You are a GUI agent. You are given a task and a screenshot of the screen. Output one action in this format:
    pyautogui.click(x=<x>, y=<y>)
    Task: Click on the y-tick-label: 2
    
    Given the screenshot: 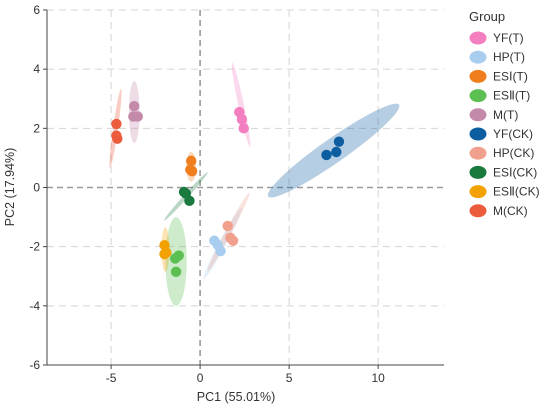 What is the action you would take?
    pyautogui.click(x=36, y=128)
    